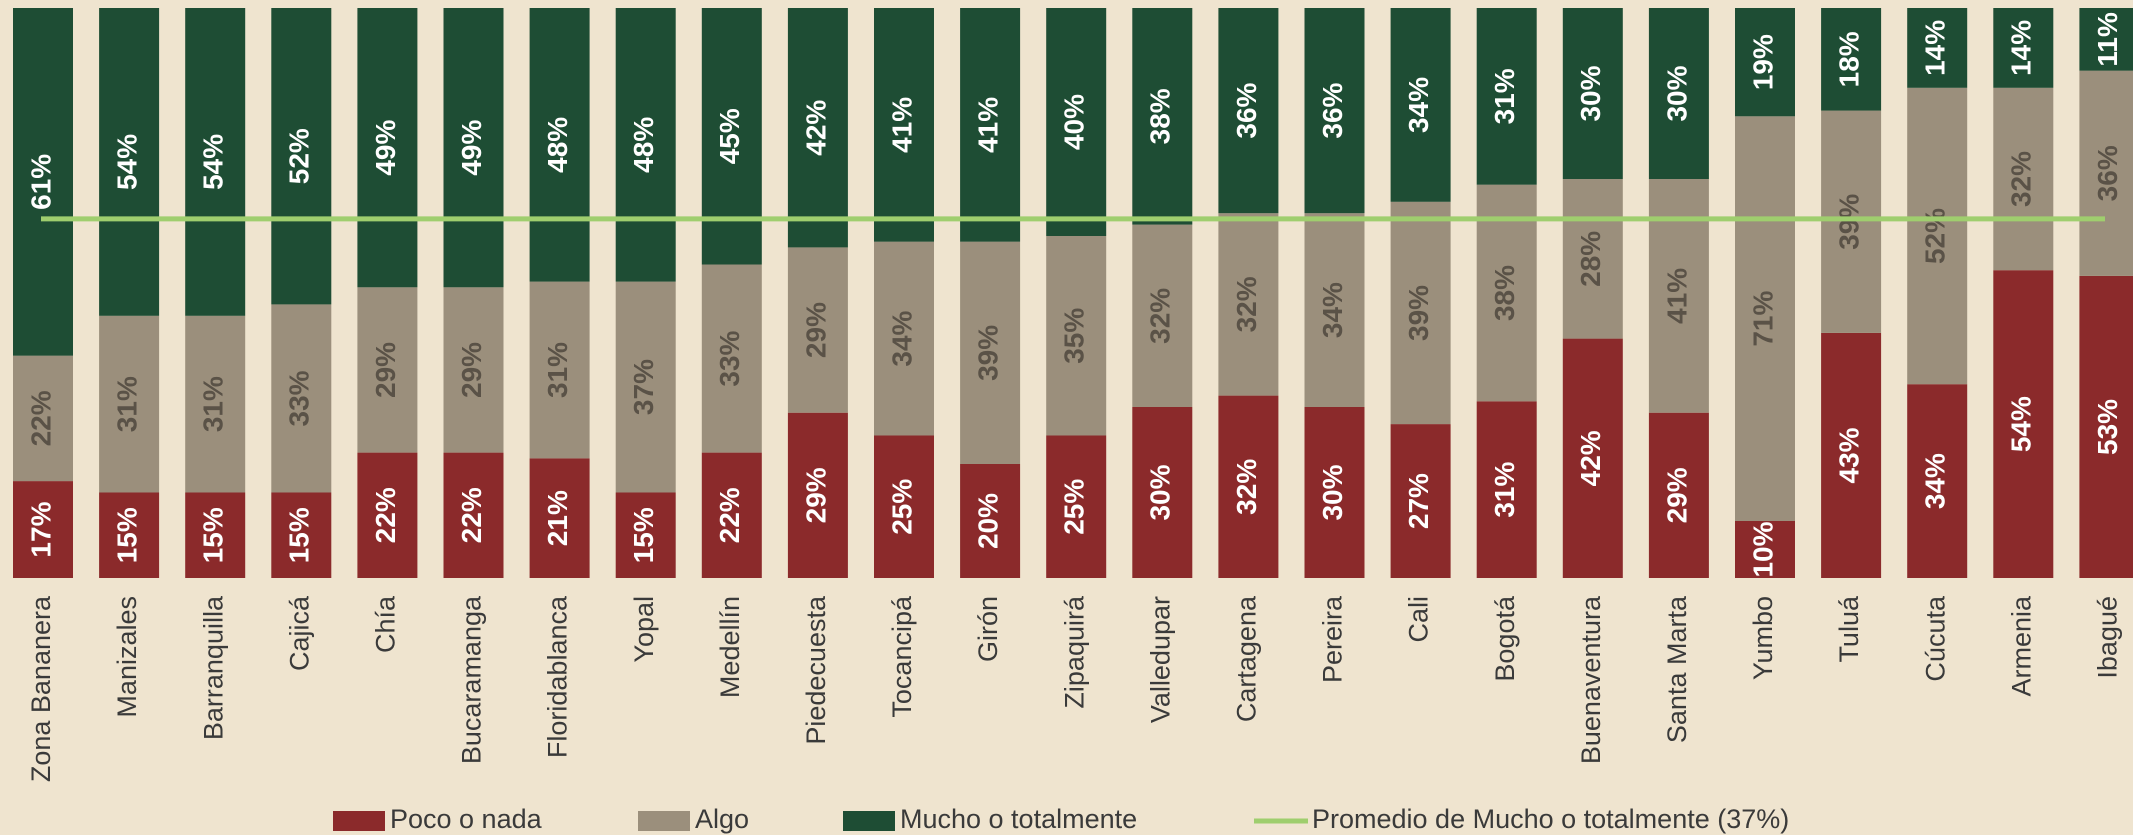  What do you see at coordinates (466, 819) in the screenshot?
I see `legend-label: Poco o nada` at bounding box center [466, 819].